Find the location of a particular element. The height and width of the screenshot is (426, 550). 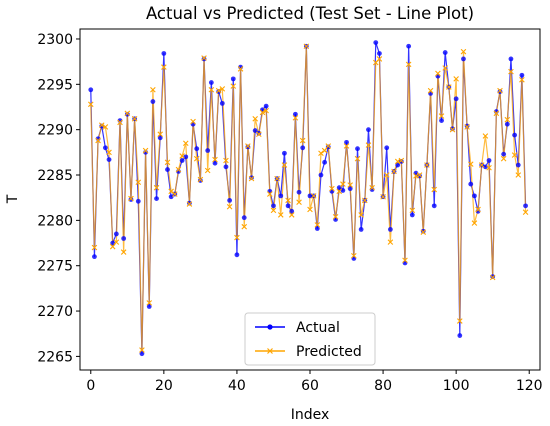

y-tick-label: 2300 is located at coordinates (55, 40).